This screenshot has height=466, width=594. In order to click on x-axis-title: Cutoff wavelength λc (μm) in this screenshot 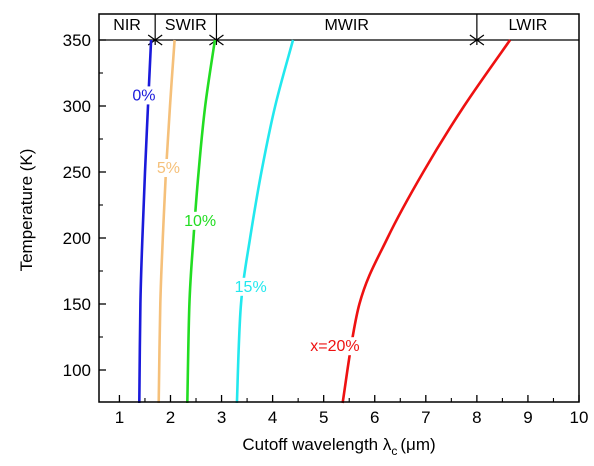, I will do `click(338, 446)`.